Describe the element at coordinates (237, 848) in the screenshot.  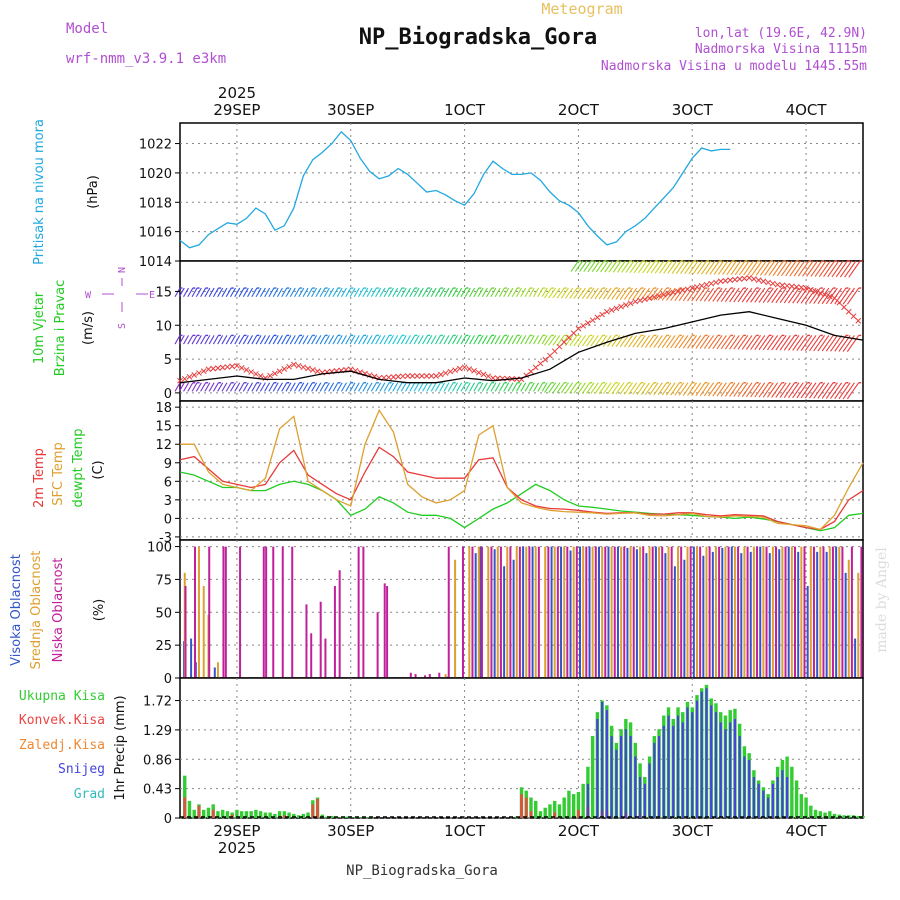
I see `bottom-year-label: 2025` at that location.